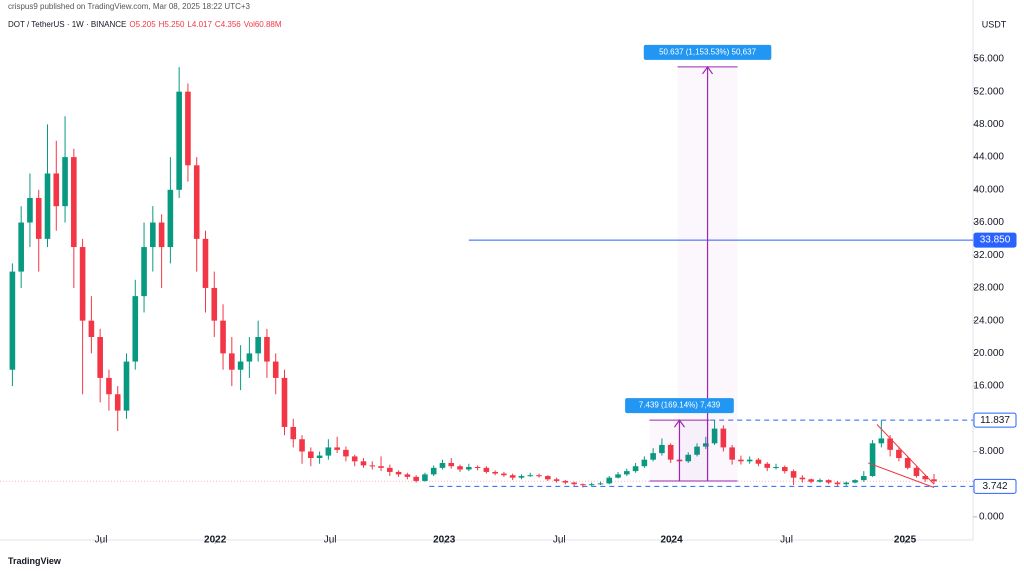 The image size is (1024, 571). Describe the element at coordinates (142, 24) in the screenshot. I see `ohlc-value: O5.205` at that location.